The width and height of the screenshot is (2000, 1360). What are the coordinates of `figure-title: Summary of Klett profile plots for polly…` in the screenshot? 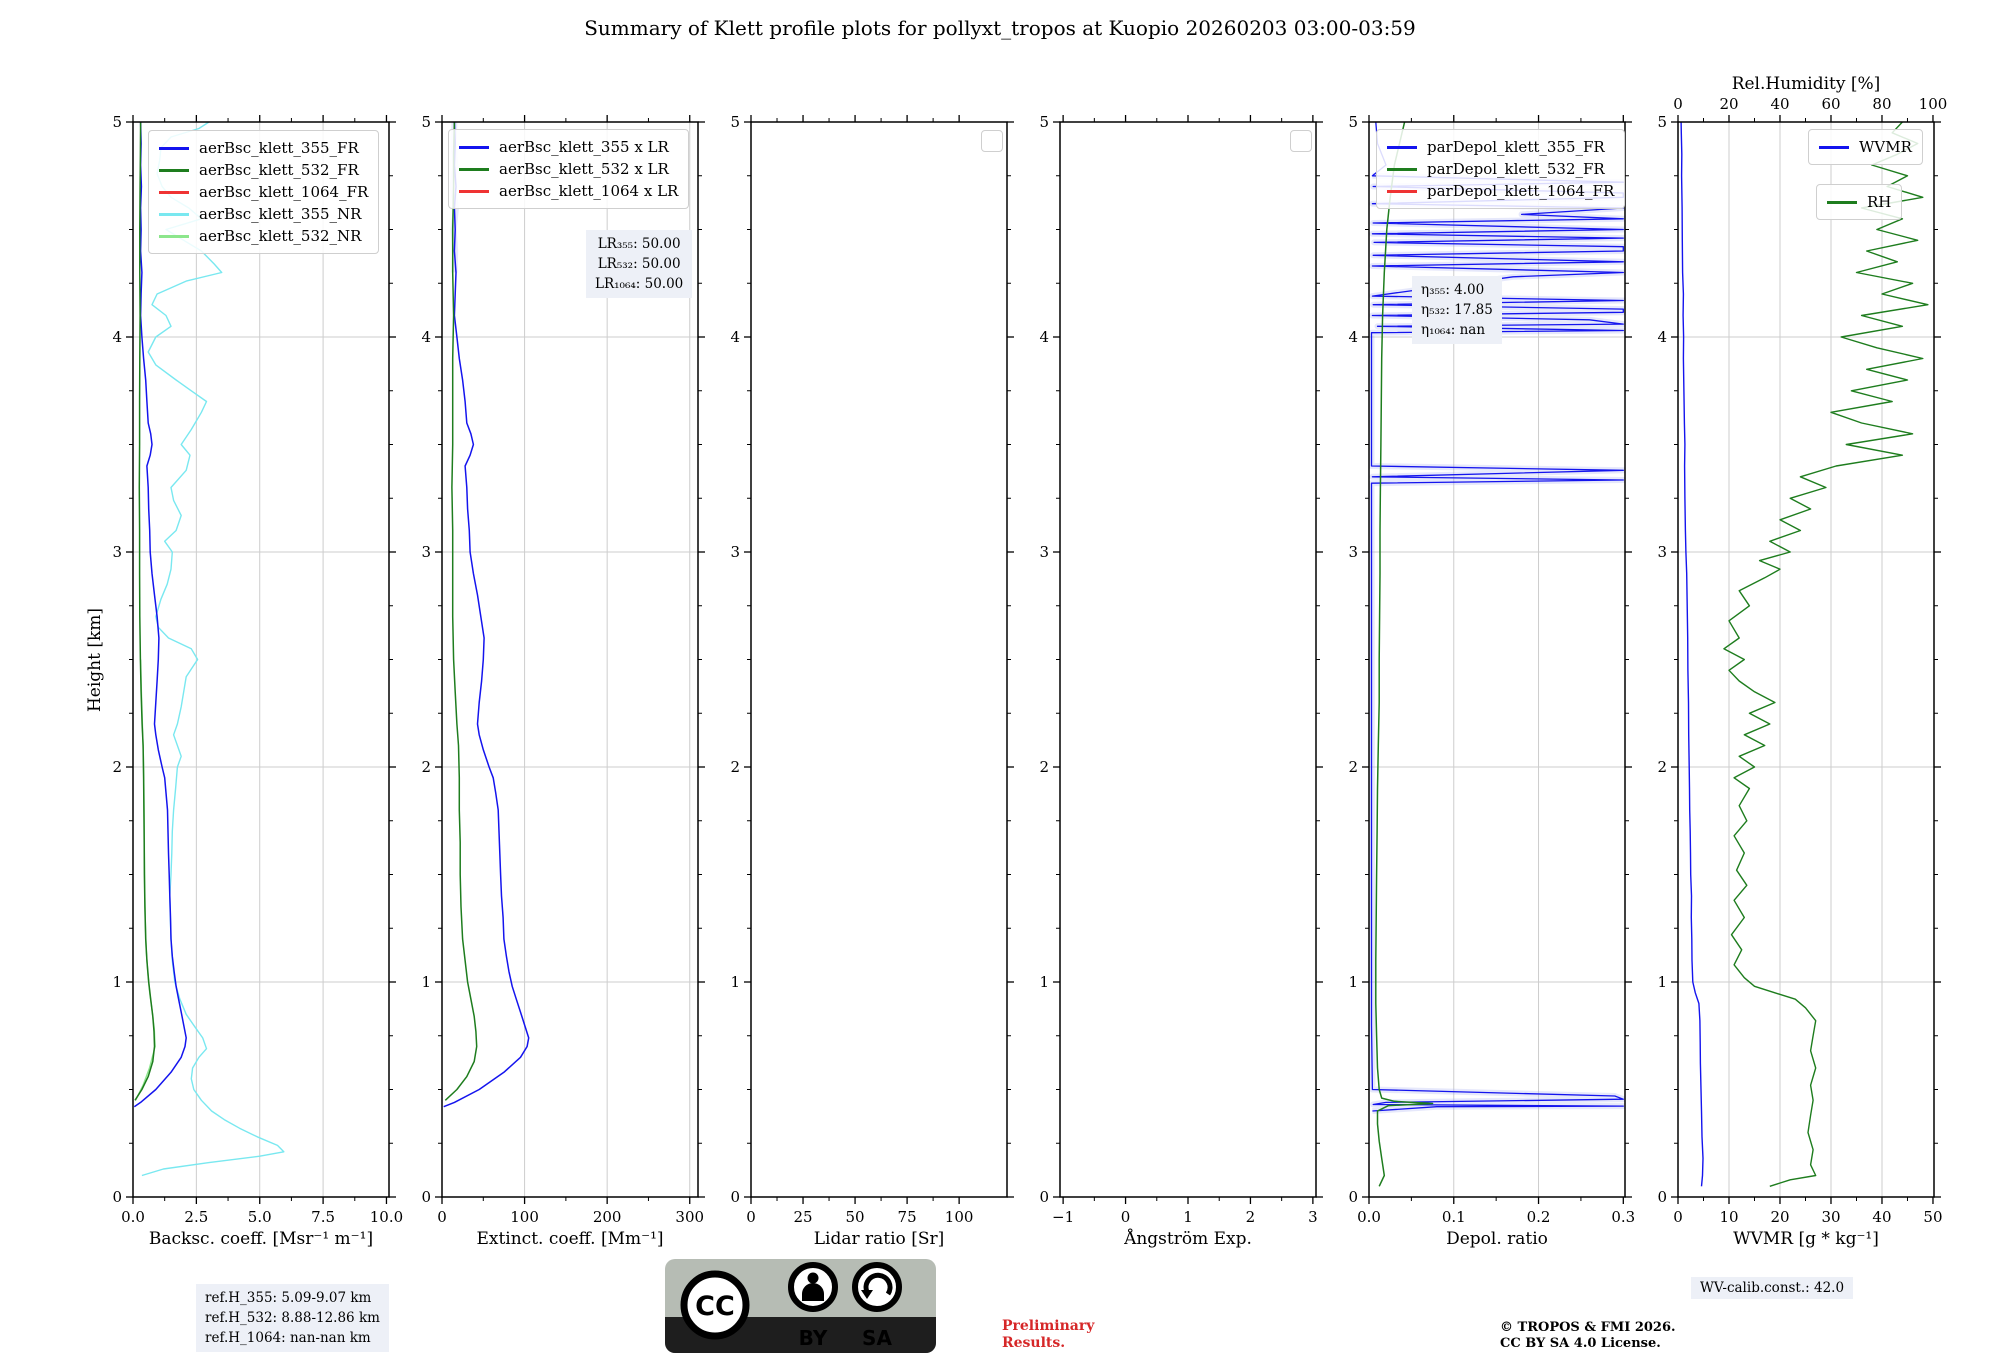 It's located at (1000, 28).